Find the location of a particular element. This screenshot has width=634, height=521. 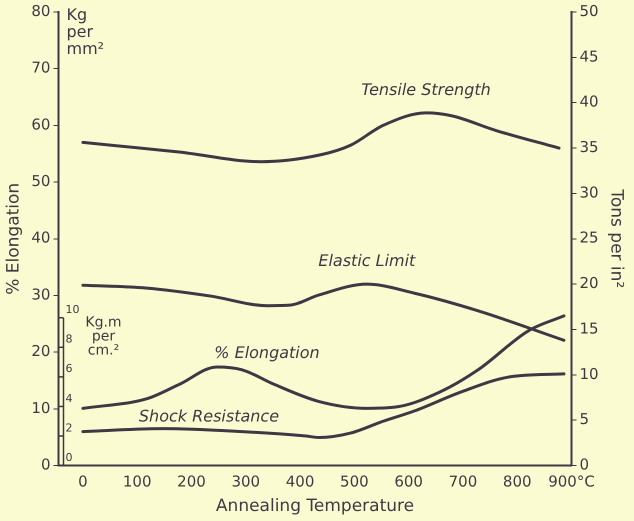

y-tick-label: 70 is located at coordinates (40, 67).